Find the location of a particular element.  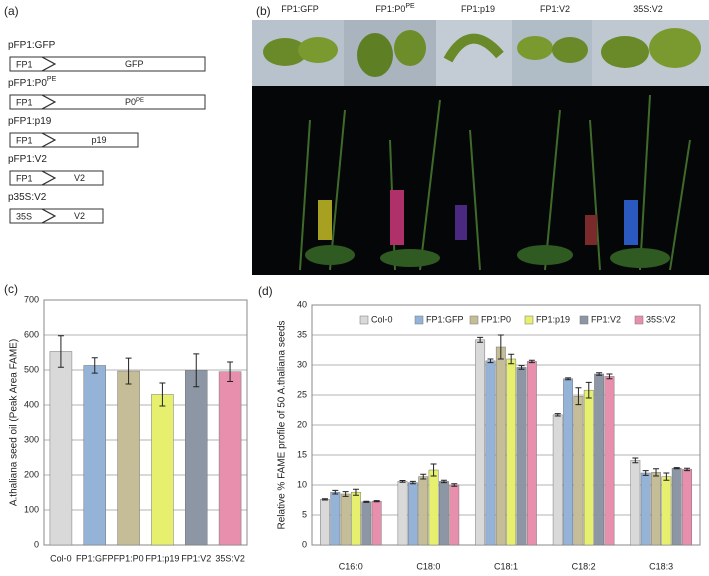

y-tick-label: 100 is located at coordinates (31, 509).